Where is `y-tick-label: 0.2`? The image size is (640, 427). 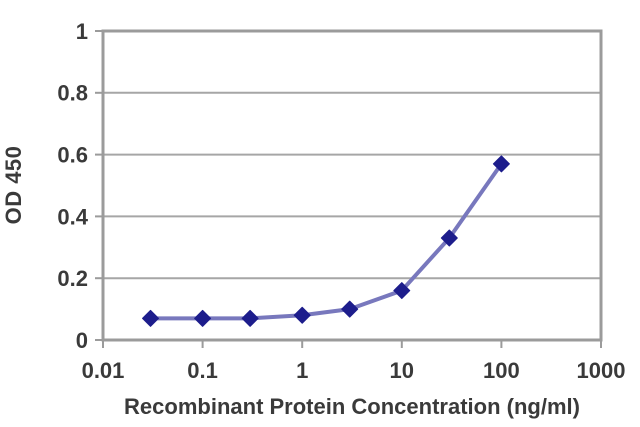 y-tick-label: 0.2 is located at coordinates (72, 278).